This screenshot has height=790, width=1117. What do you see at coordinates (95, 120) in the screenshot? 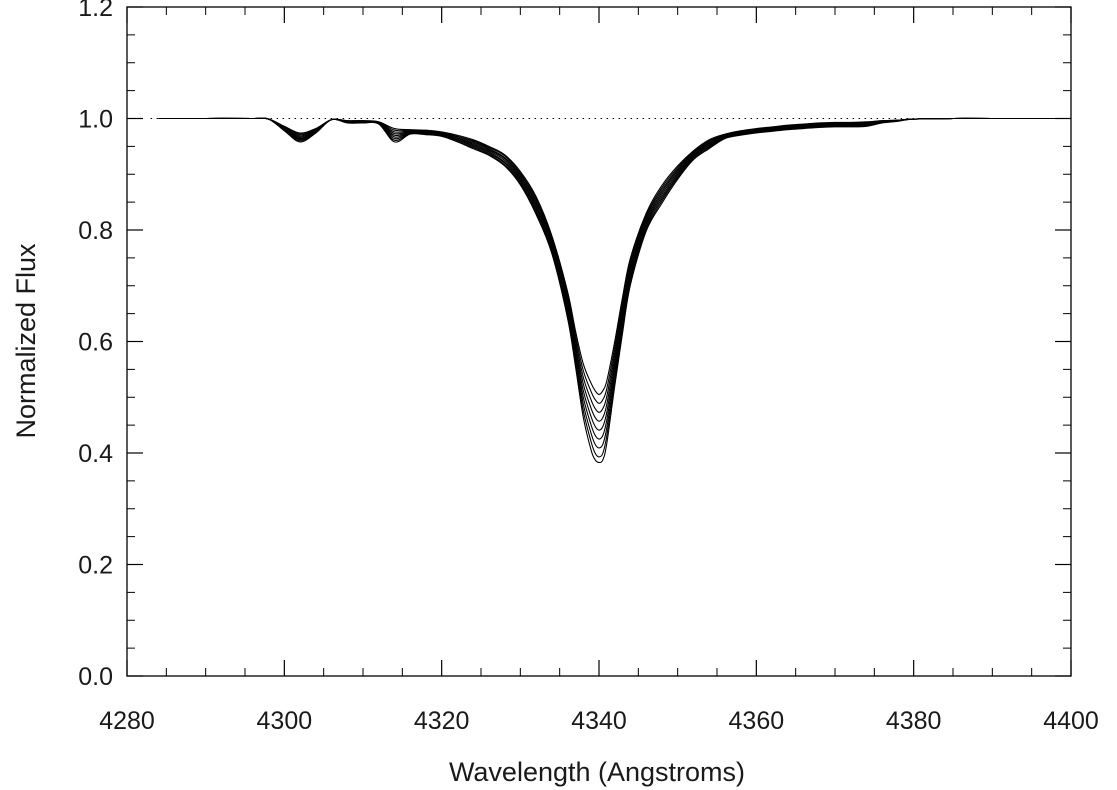
I see `y-tick-label: 1.0` at bounding box center [95, 120].